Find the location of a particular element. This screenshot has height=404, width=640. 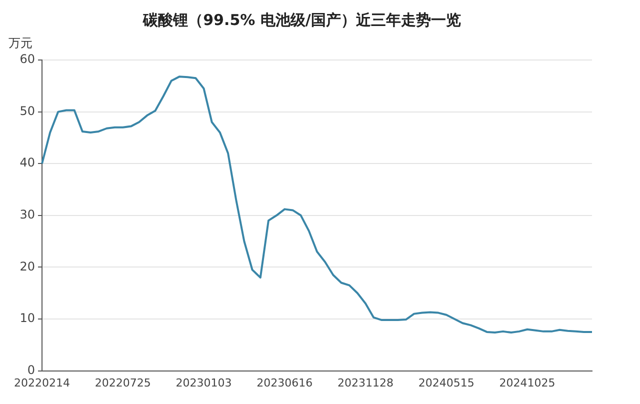

x-tick-label: 20220214 is located at coordinates (42, 383).